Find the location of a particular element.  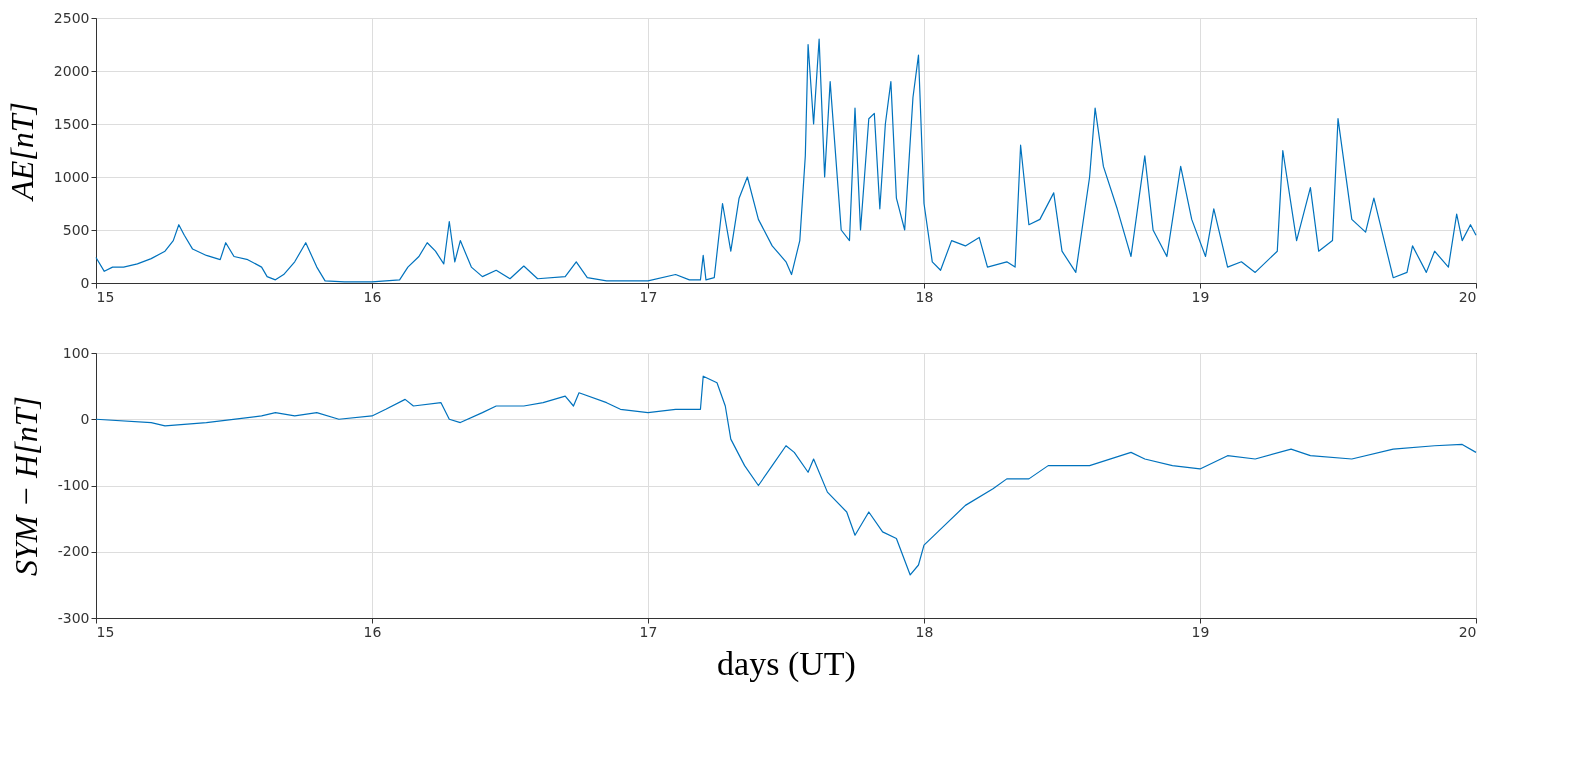

y-tick-label: -300 is located at coordinates (73, 617).